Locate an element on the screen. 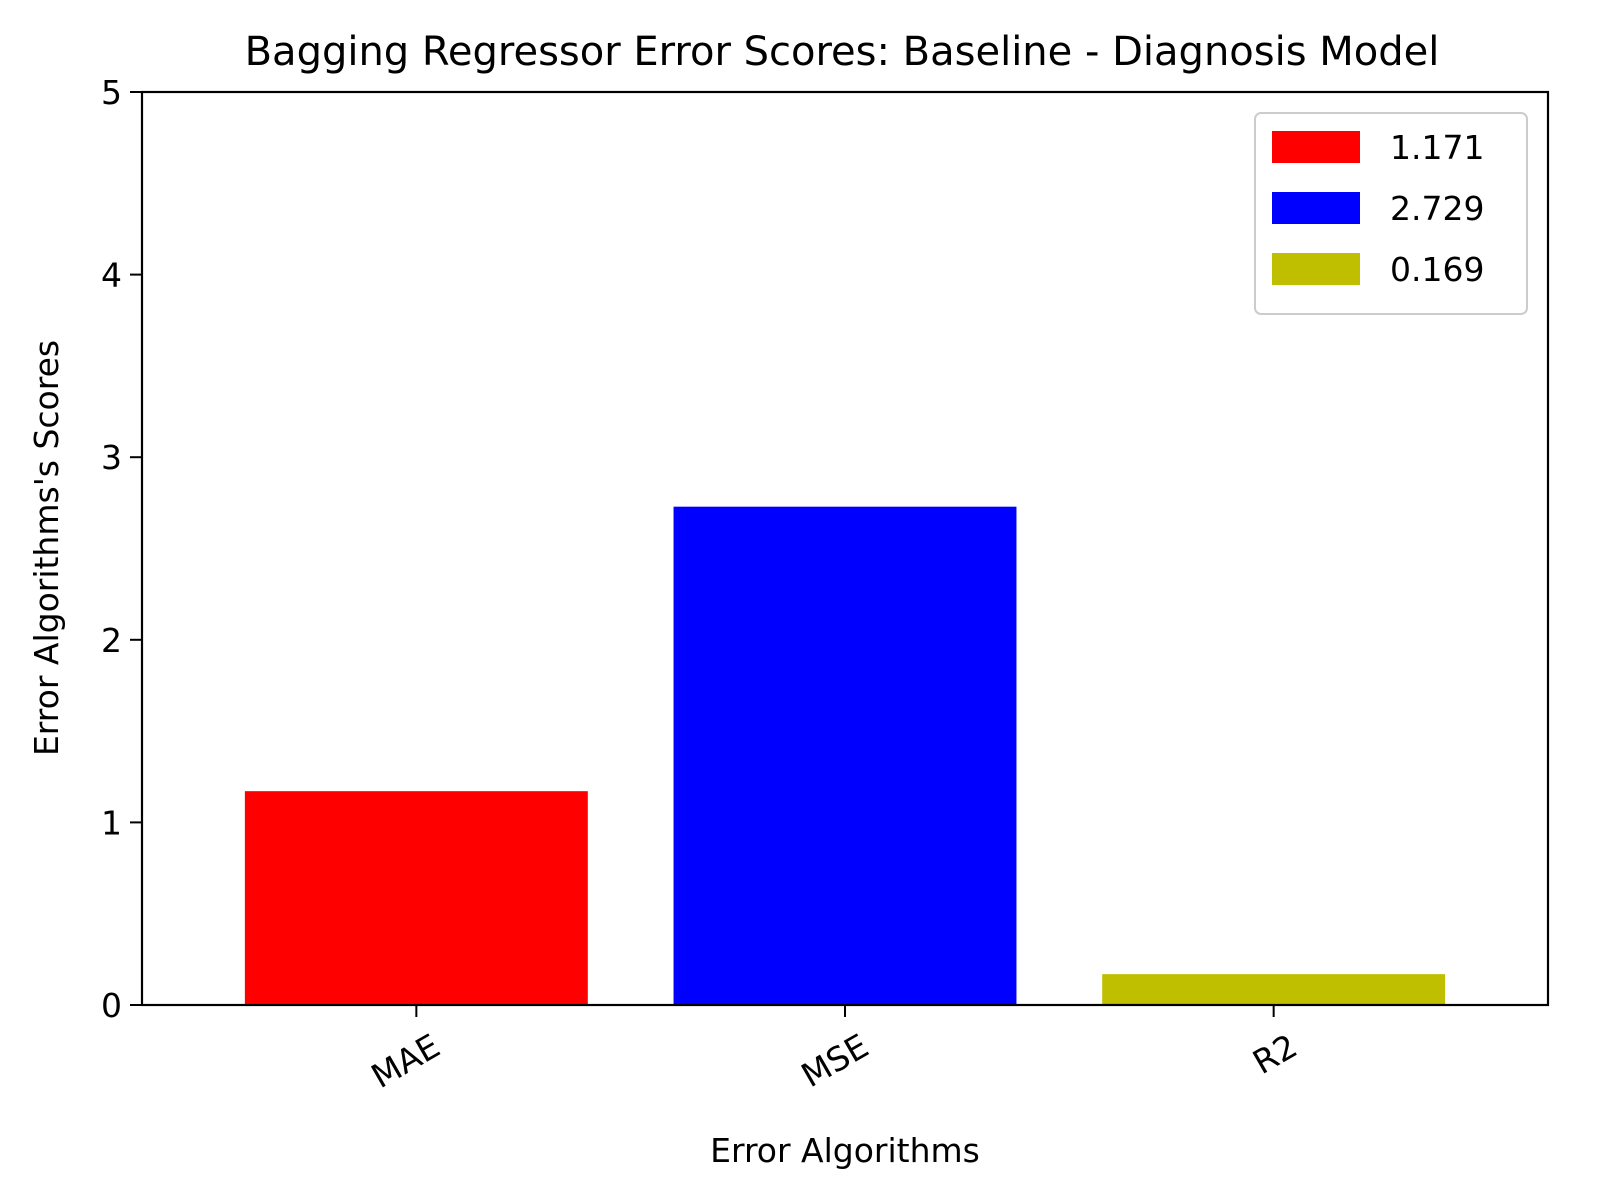 The width and height of the screenshot is (1620, 1198). legend-label: 2.729 is located at coordinates (1437, 208).